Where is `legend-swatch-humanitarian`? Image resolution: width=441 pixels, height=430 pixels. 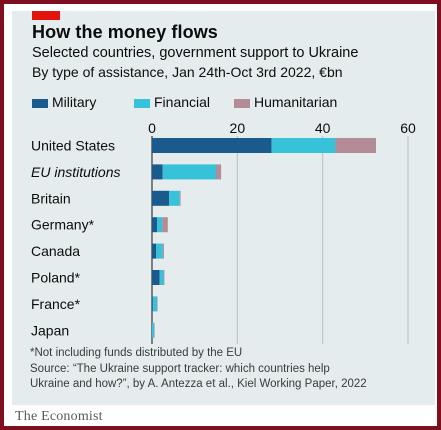 legend-swatch-humanitarian is located at coordinates (242, 103).